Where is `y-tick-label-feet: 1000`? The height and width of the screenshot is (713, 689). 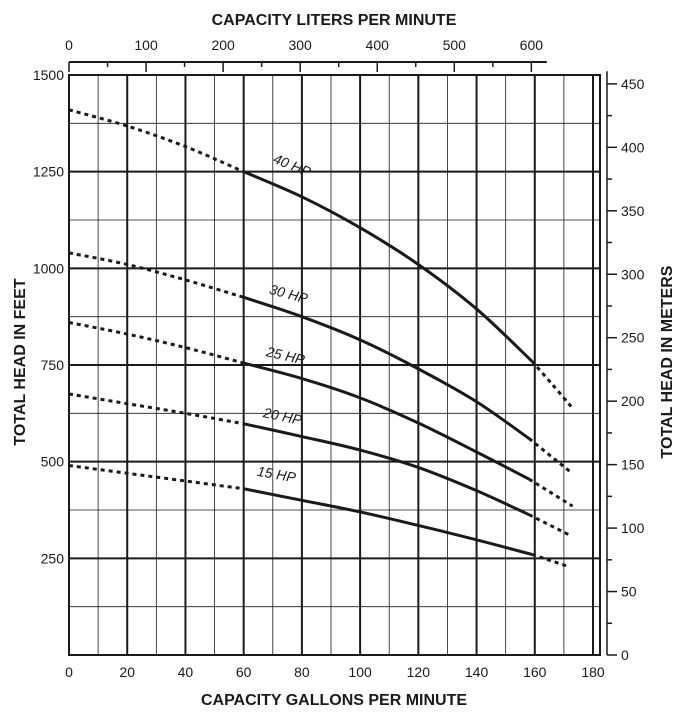 y-tick-label-feet: 1000 is located at coordinates (48, 268).